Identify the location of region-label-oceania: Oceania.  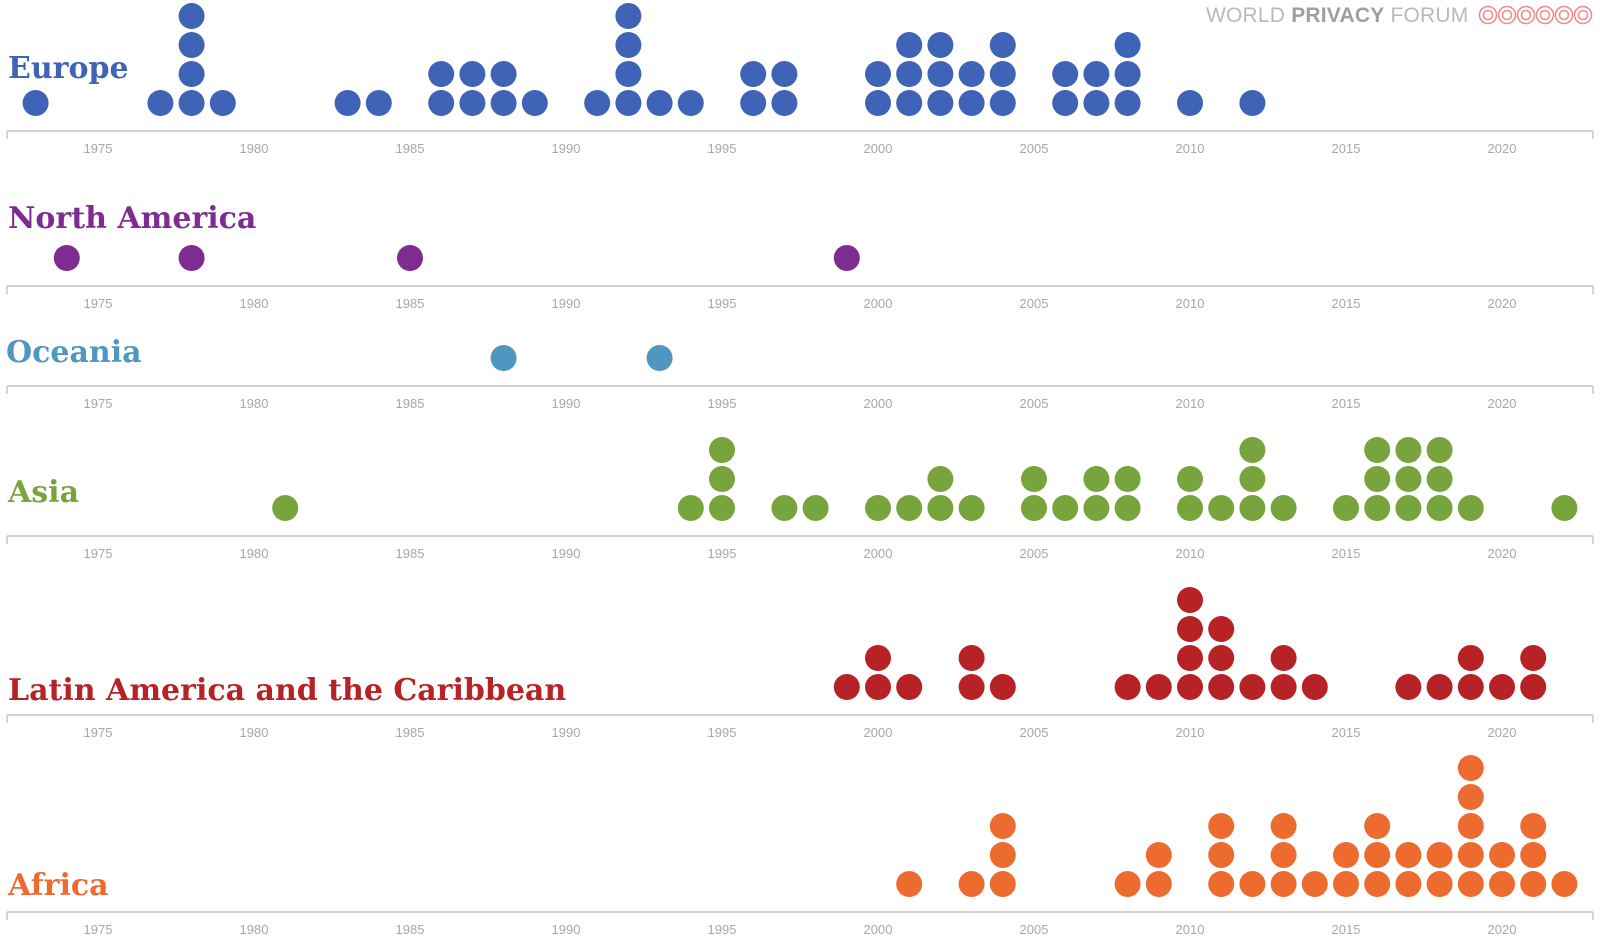
(74, 352).